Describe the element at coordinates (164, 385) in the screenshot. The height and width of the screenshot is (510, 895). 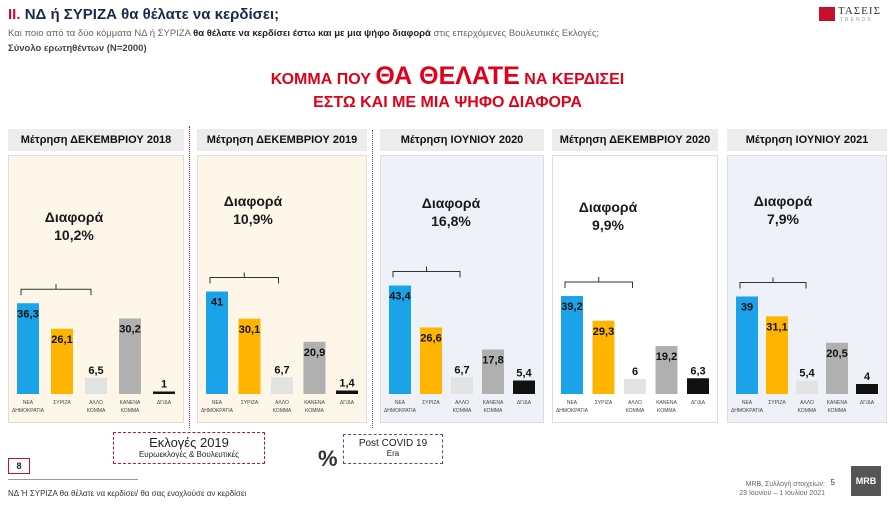
I see `data-label: 1` at that location.